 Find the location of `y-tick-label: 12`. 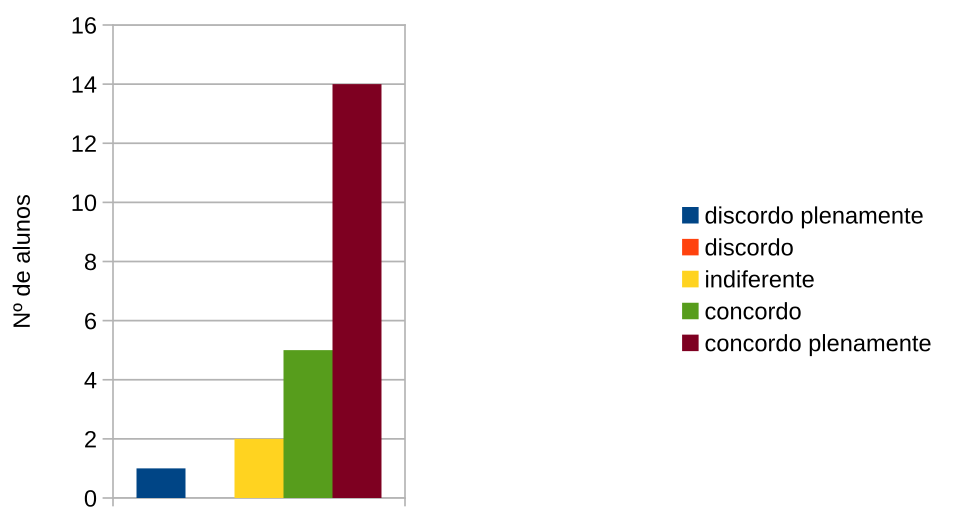

y-tick-label: 12 is located at coordinates (84, 143).